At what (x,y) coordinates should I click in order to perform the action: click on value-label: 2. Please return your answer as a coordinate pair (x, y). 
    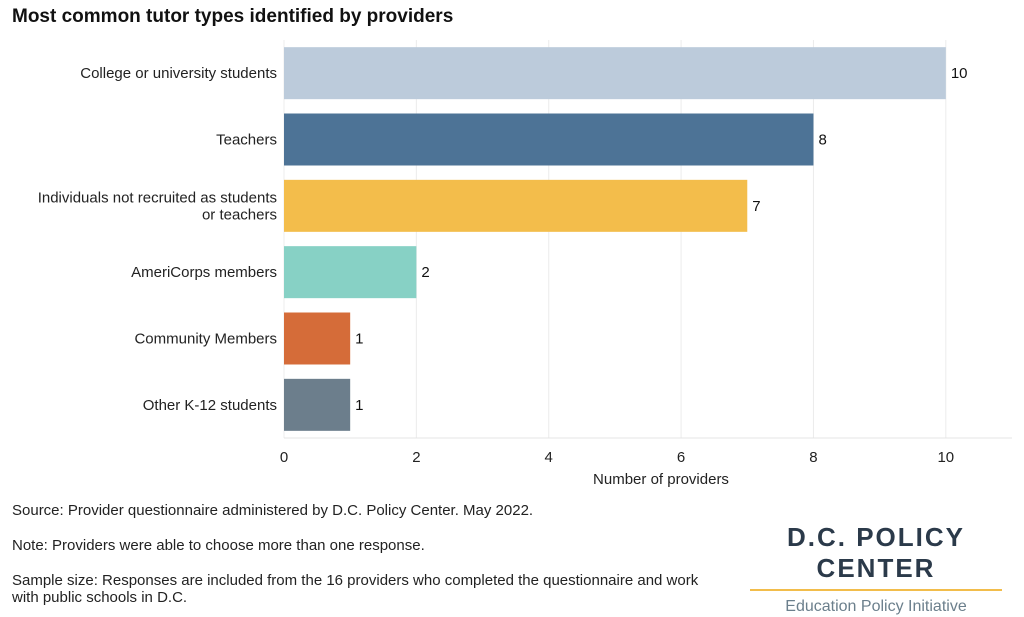
    Looking at the image, I should click on (425, 272).